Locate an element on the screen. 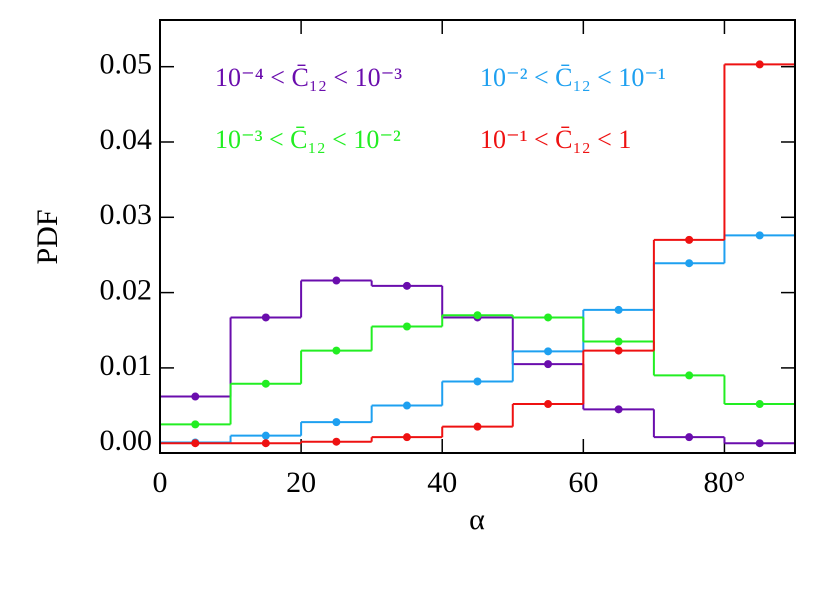 Image resolution: width=830 pixels, height=593 pixels. y-tick-label: 0.02 is located at coordinates (126, 289).